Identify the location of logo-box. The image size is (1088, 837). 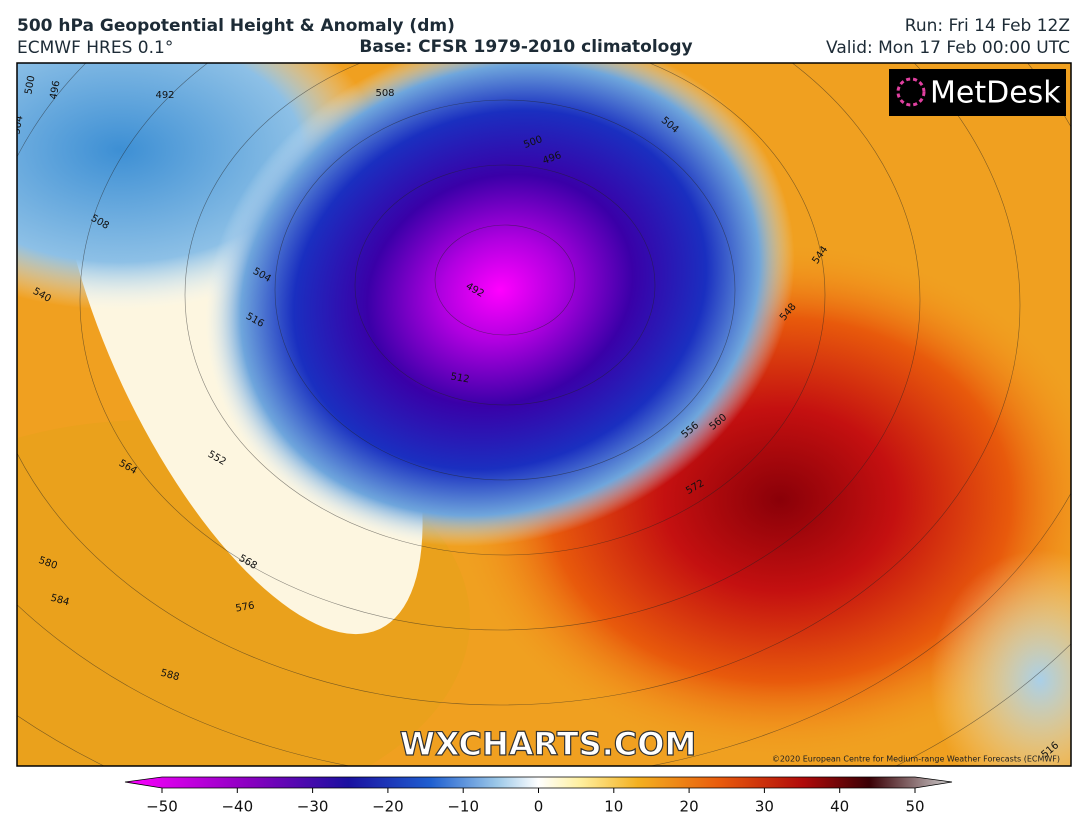
(977, 92).